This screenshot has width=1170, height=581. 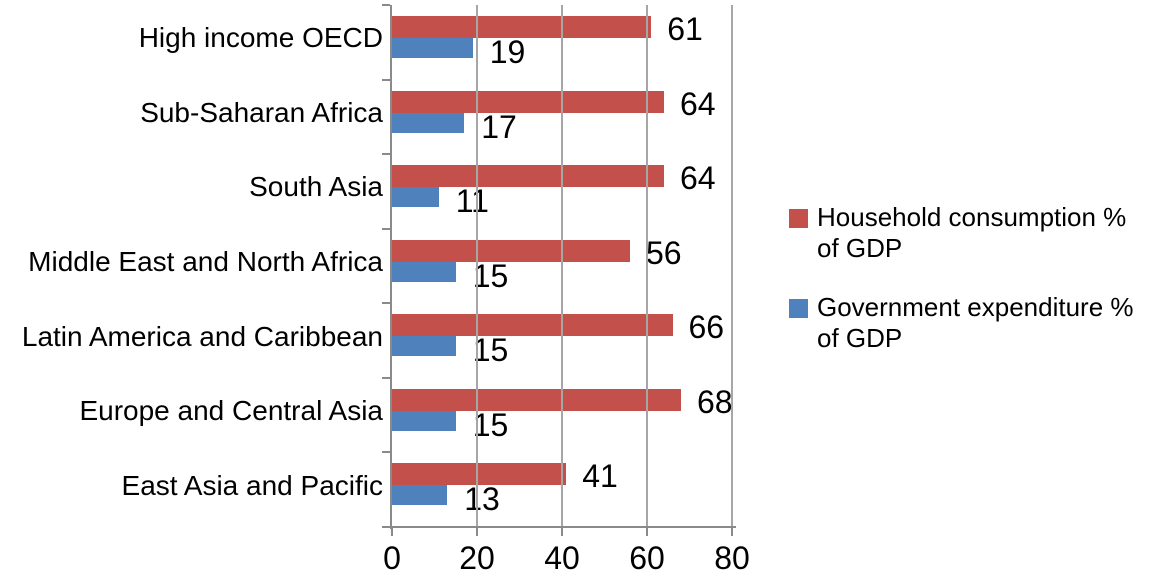 I want to click on category-band: 66 15, so click(x=562, y=340).